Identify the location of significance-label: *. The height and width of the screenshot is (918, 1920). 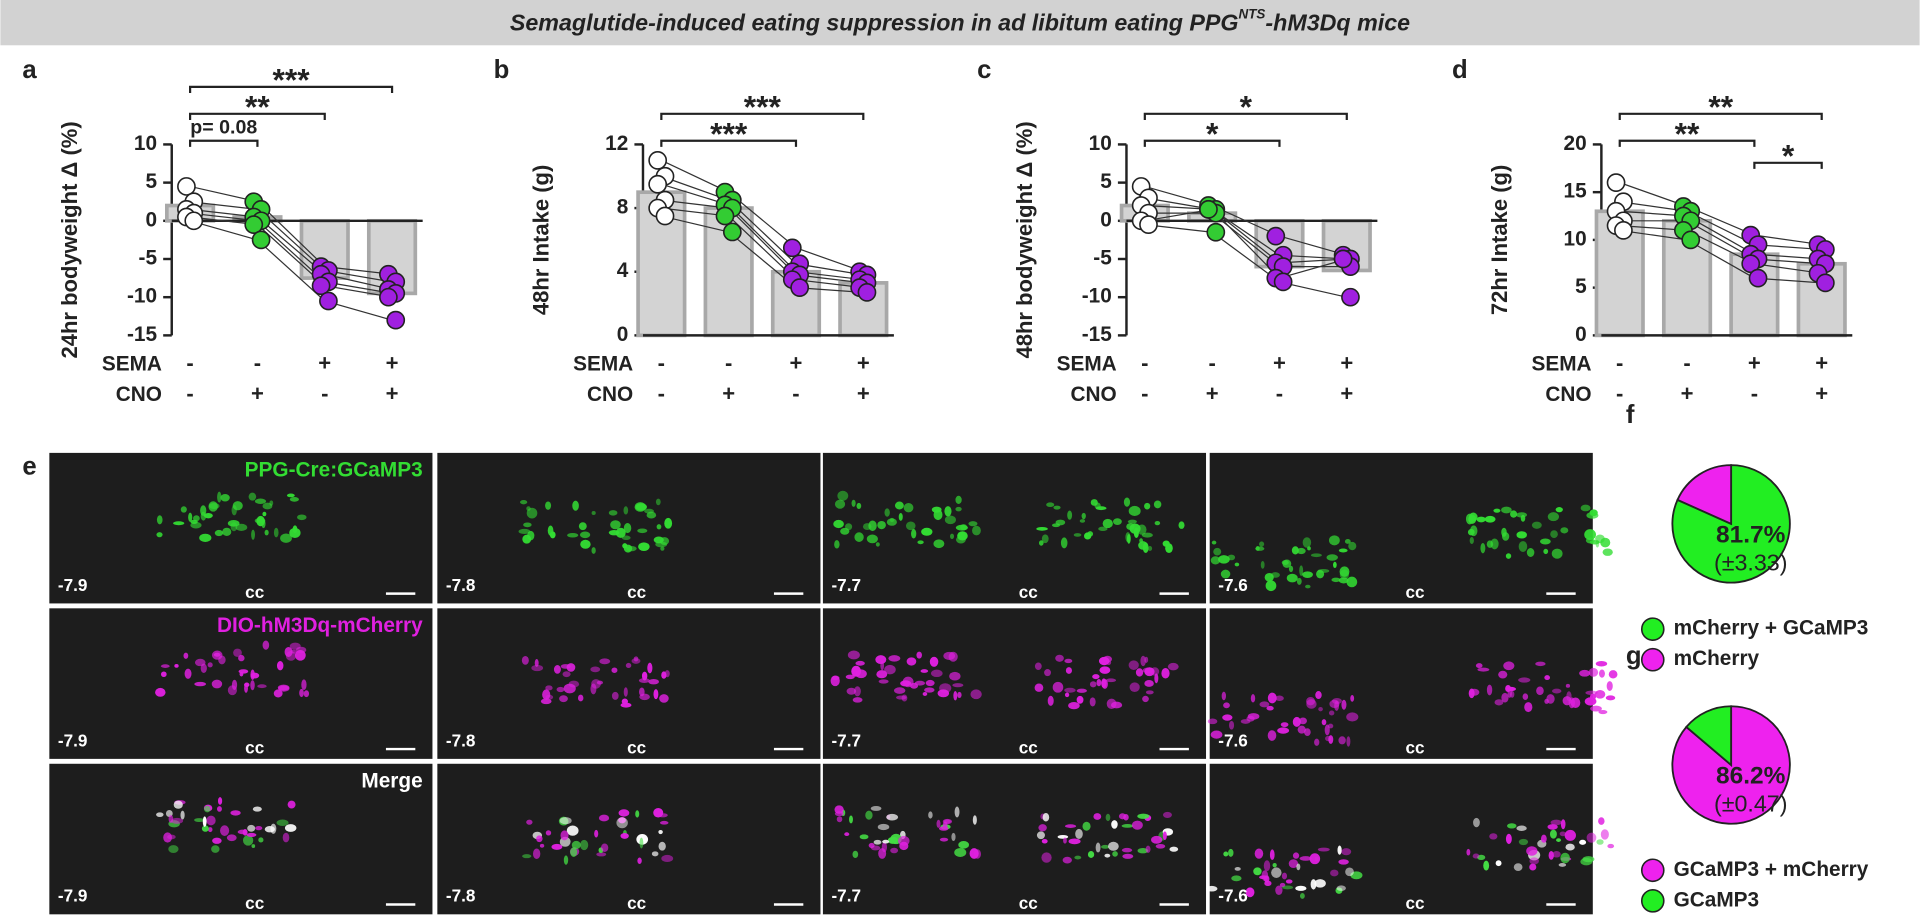
(1212, 133).